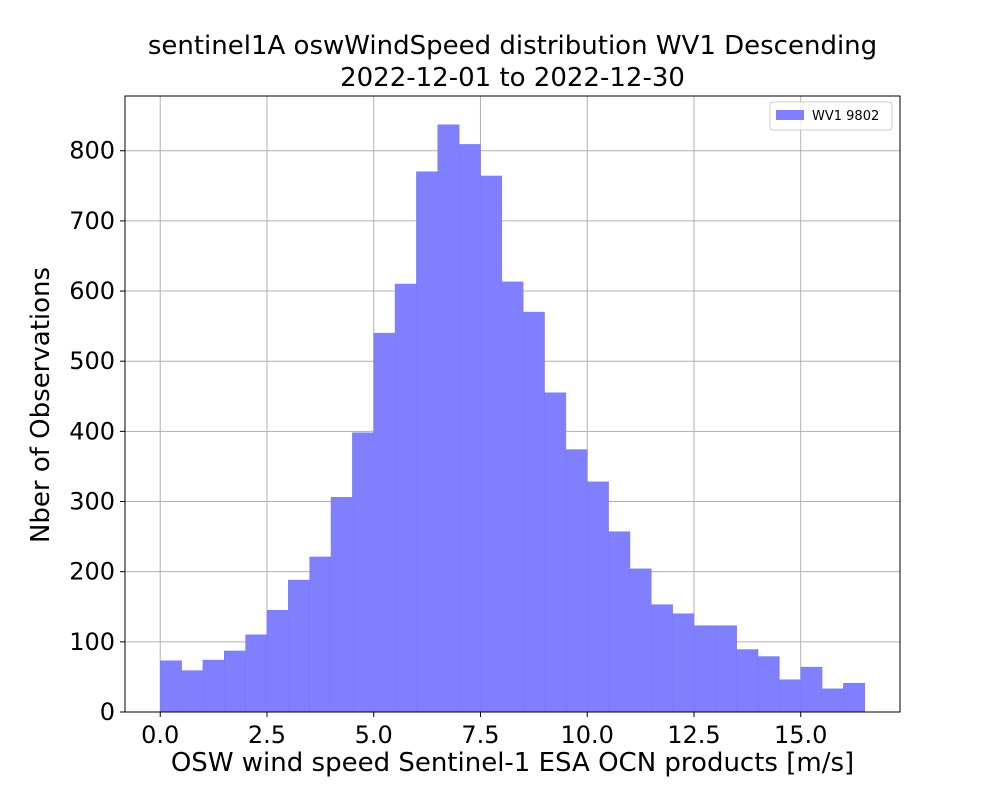 The height and width of the screenshot is (800, 1000). Describe the element at coordinates (92, 221) in the screenshot. I see `y-tick-label: 700` at that location.